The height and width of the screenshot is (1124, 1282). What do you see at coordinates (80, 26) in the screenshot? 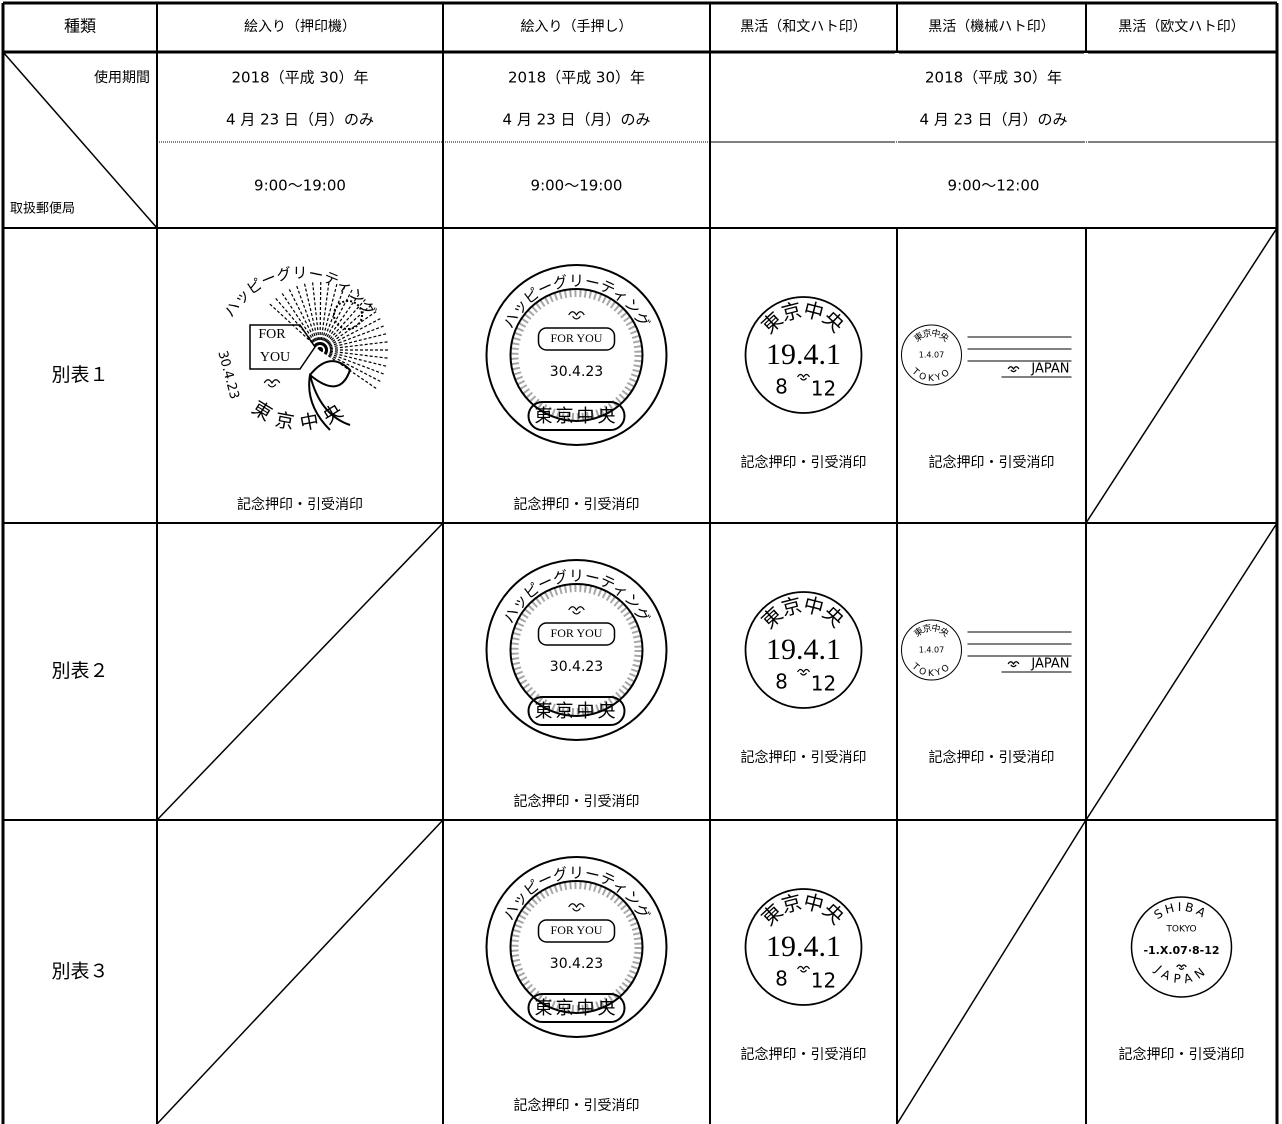
I see `label: 種類` at bounding box center [80, 26].